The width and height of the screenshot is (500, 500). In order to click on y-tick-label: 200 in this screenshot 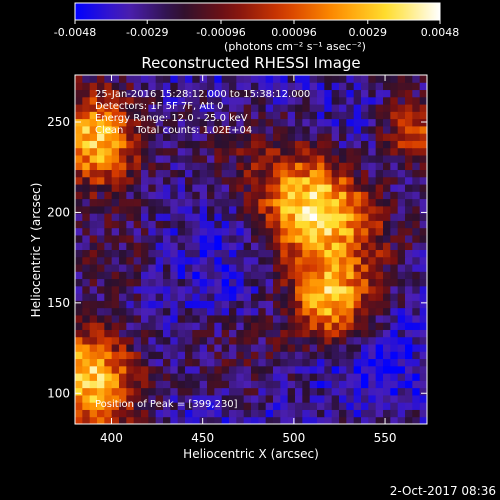, I will do `click(58, 212)`.